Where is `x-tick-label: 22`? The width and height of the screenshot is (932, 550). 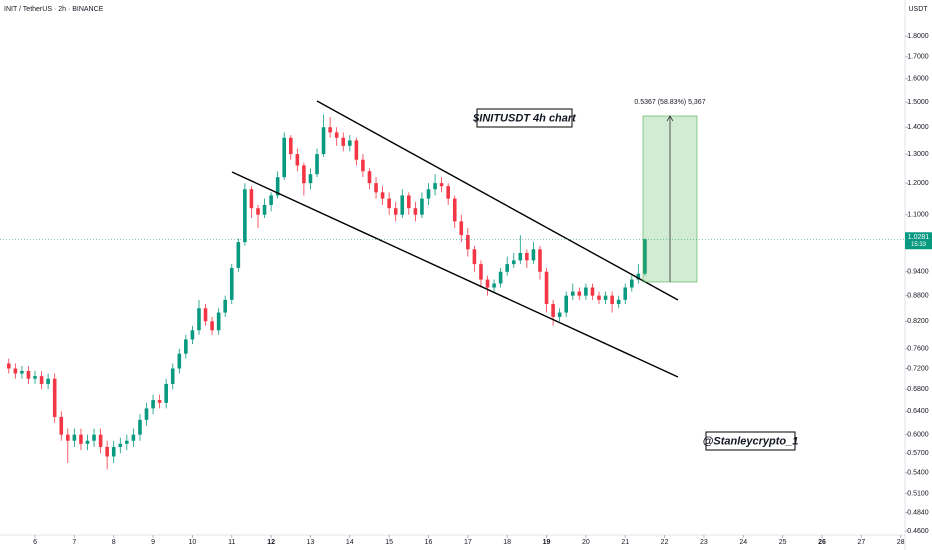 x-tick-label: 22 is located at coordinates (665, 542).